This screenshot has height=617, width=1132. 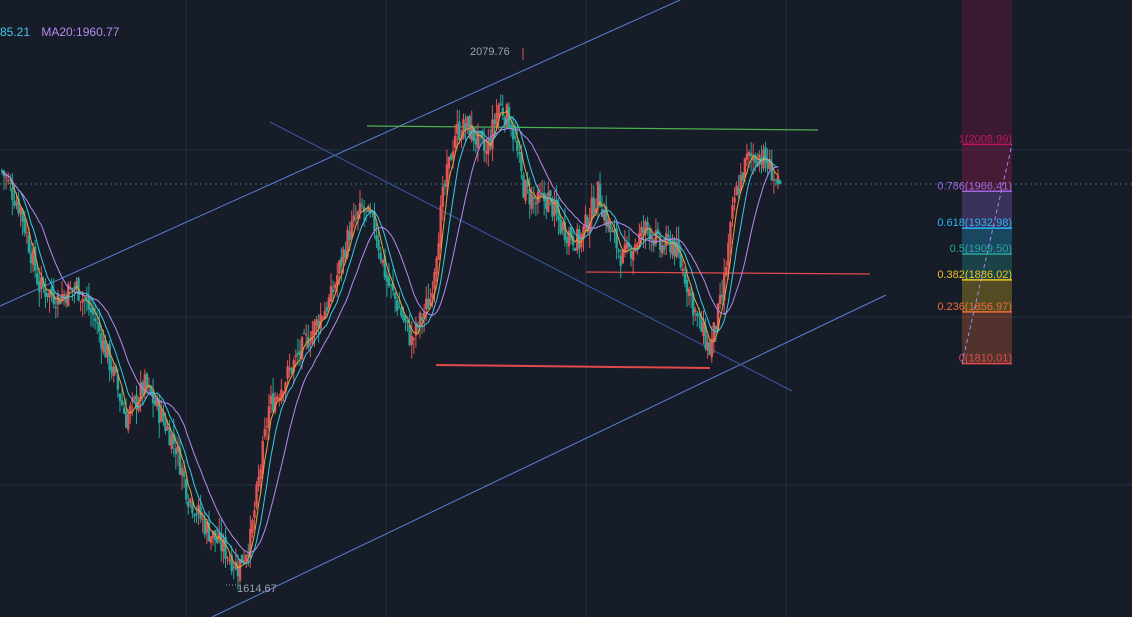 I want to click on ma20-value: MA20:1960.77, so click(x=80, y=32).